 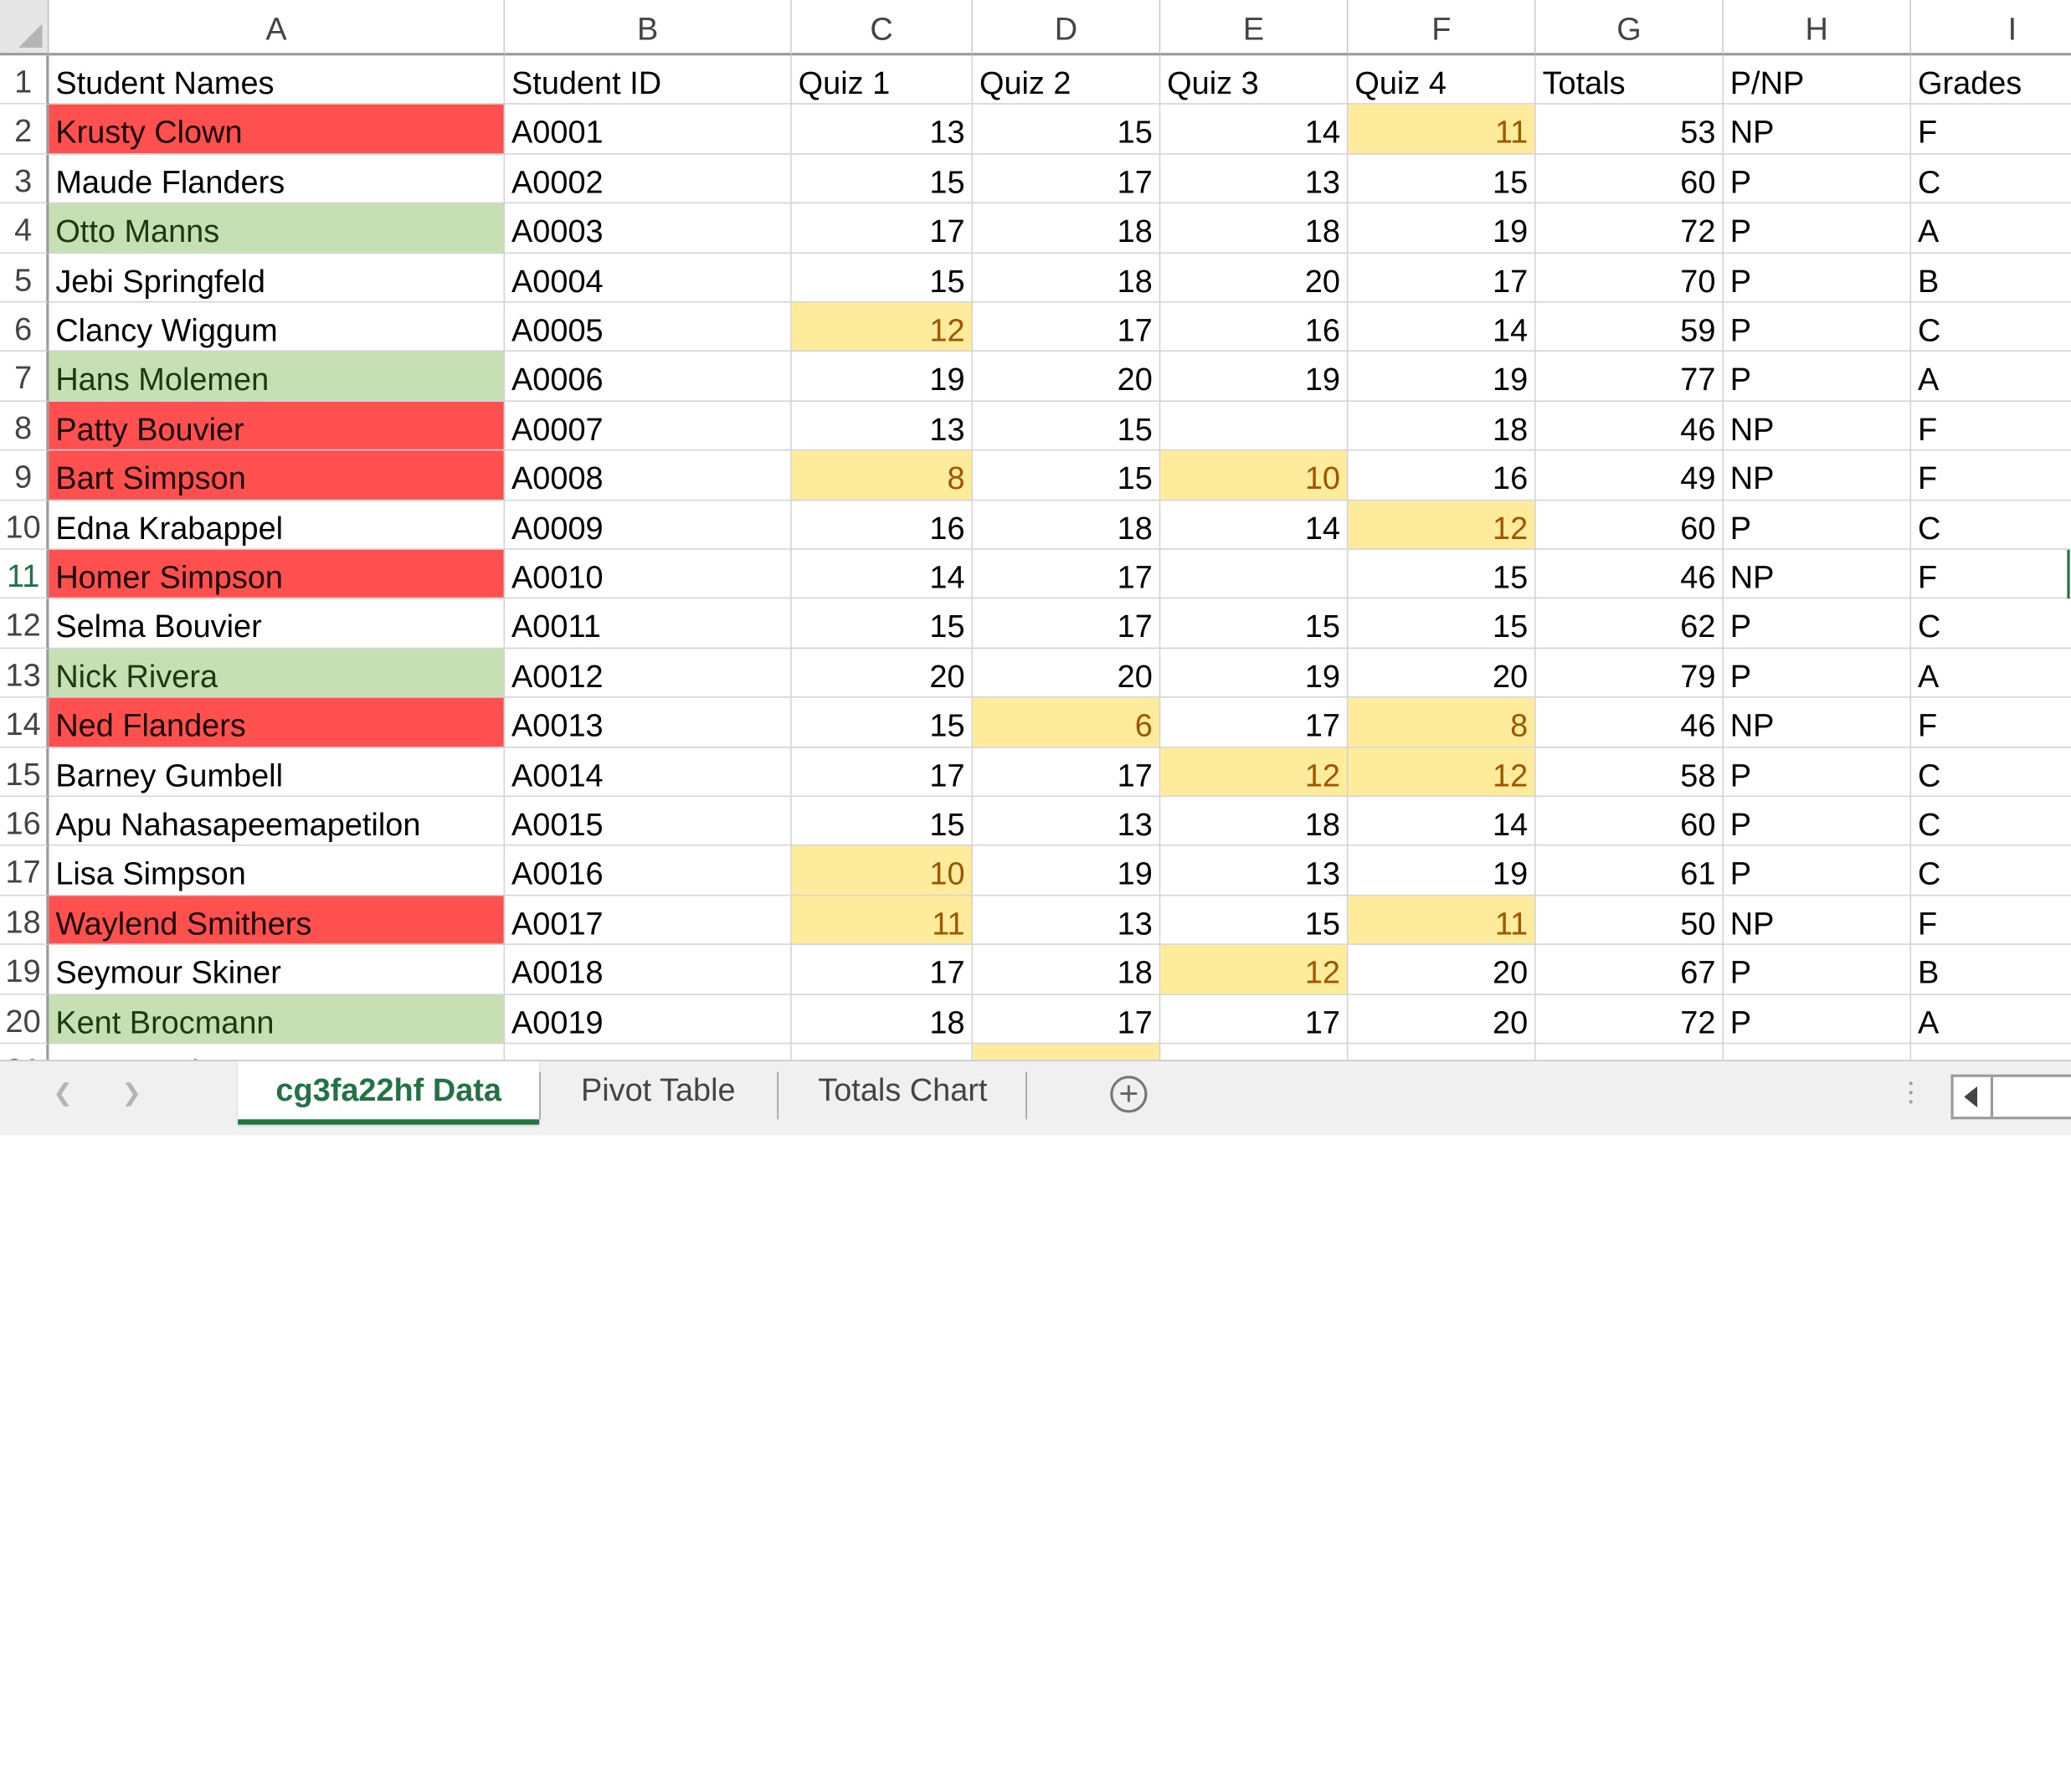 What do you see at coordinates (648, 28) in the screenshot?
I see `column-header-b: B` at bounding box center [648, 28].